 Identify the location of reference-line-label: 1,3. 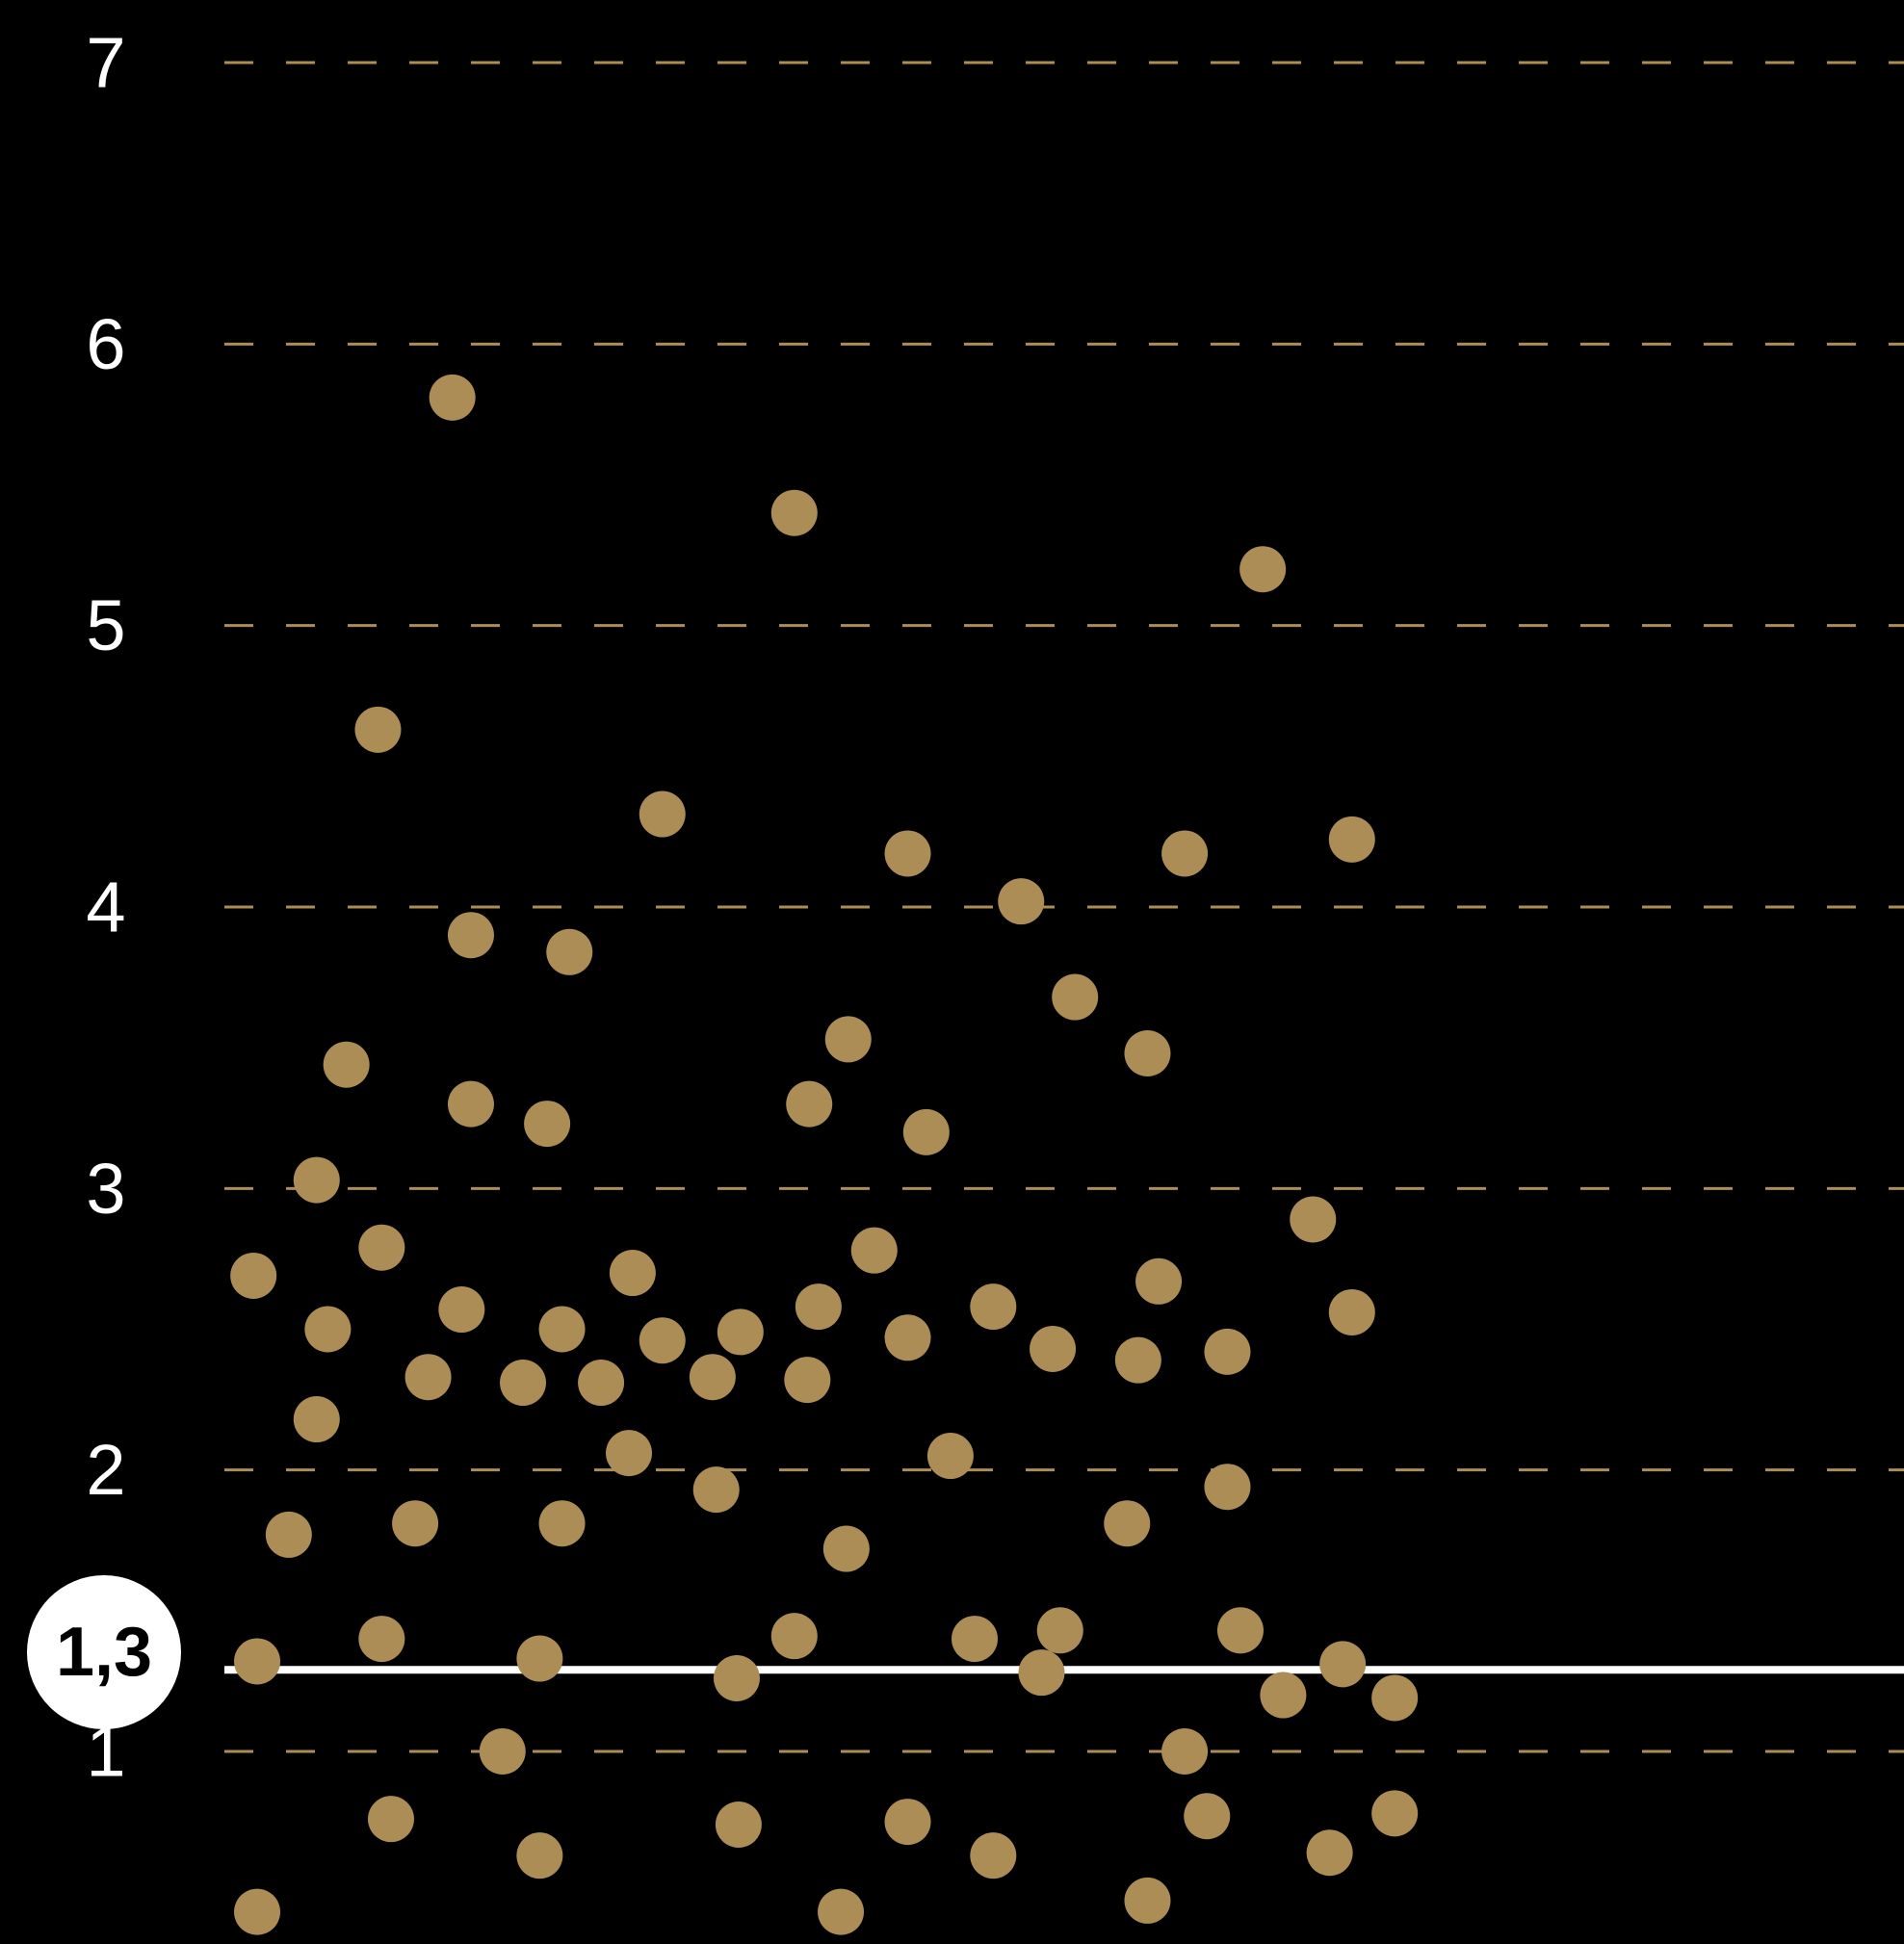
(104, 1653).